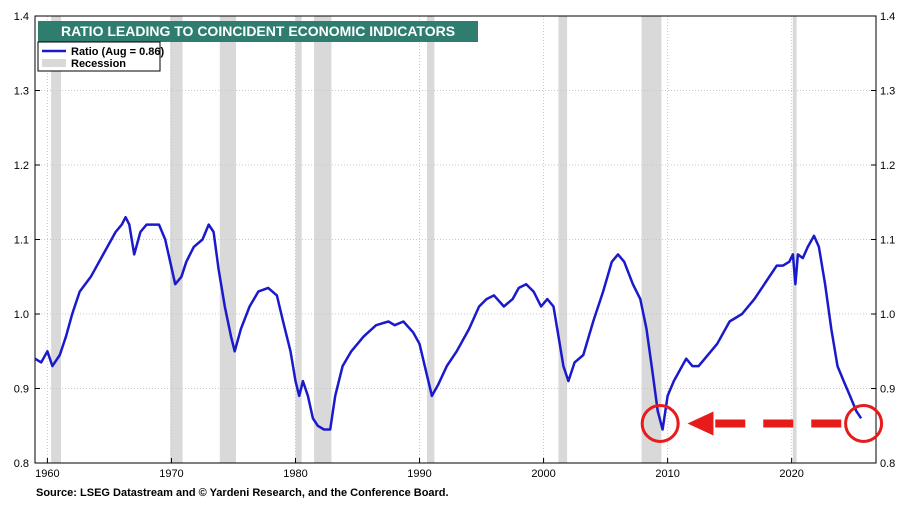 Image resolution: width=919 pixels, height=511 pixels. What do you see at coordinates (47, 474) in the screenshot?
I see `tick-label-x: 1960` at bounding box center [47, 474].